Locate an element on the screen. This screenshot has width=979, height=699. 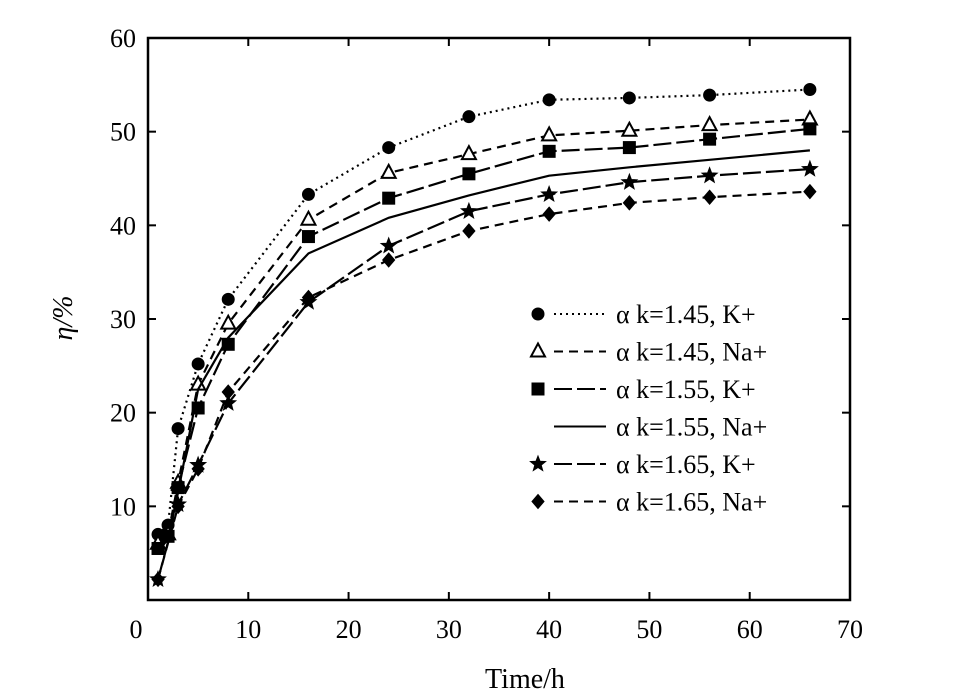
y-tick-label: 60 is located at coordinates (123, 38).